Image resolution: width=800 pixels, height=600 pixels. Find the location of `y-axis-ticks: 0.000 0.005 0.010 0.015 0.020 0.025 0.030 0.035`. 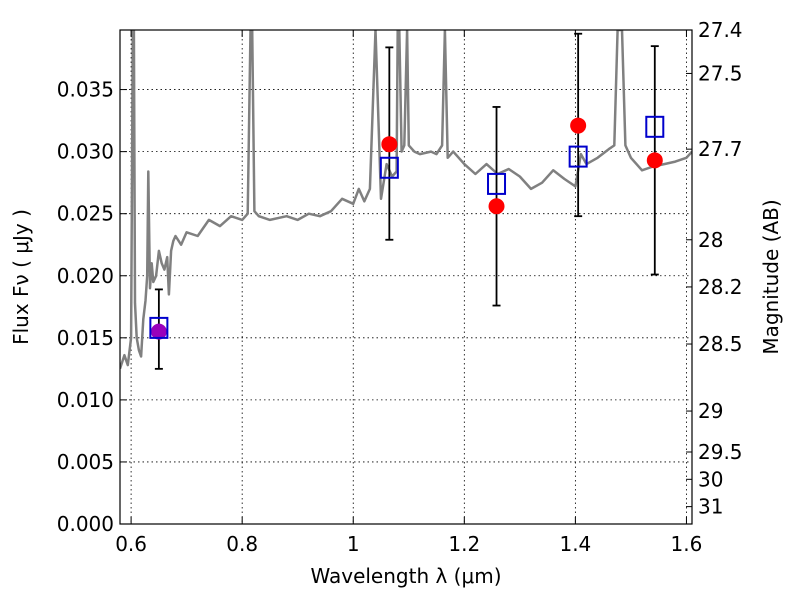

y-axis-ticks: 0.000 0.005 0.010 0.015 0.020 0.025 0.030 0.035 is located at coordinates (92, 307).